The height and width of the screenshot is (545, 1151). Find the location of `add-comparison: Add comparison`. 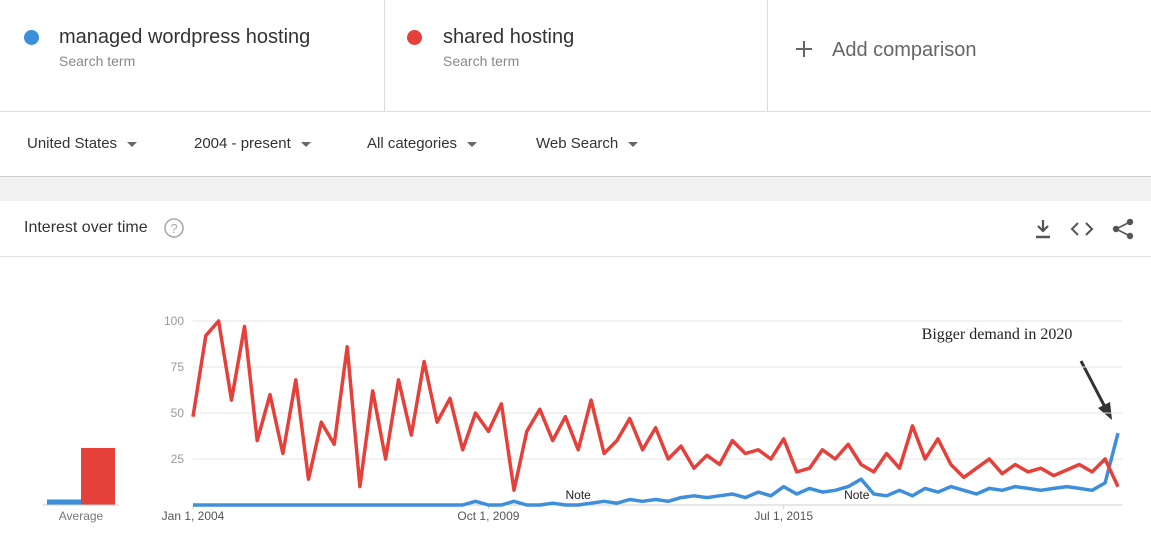

add-comparison: Add comparison is located at coordinates (904, 50).